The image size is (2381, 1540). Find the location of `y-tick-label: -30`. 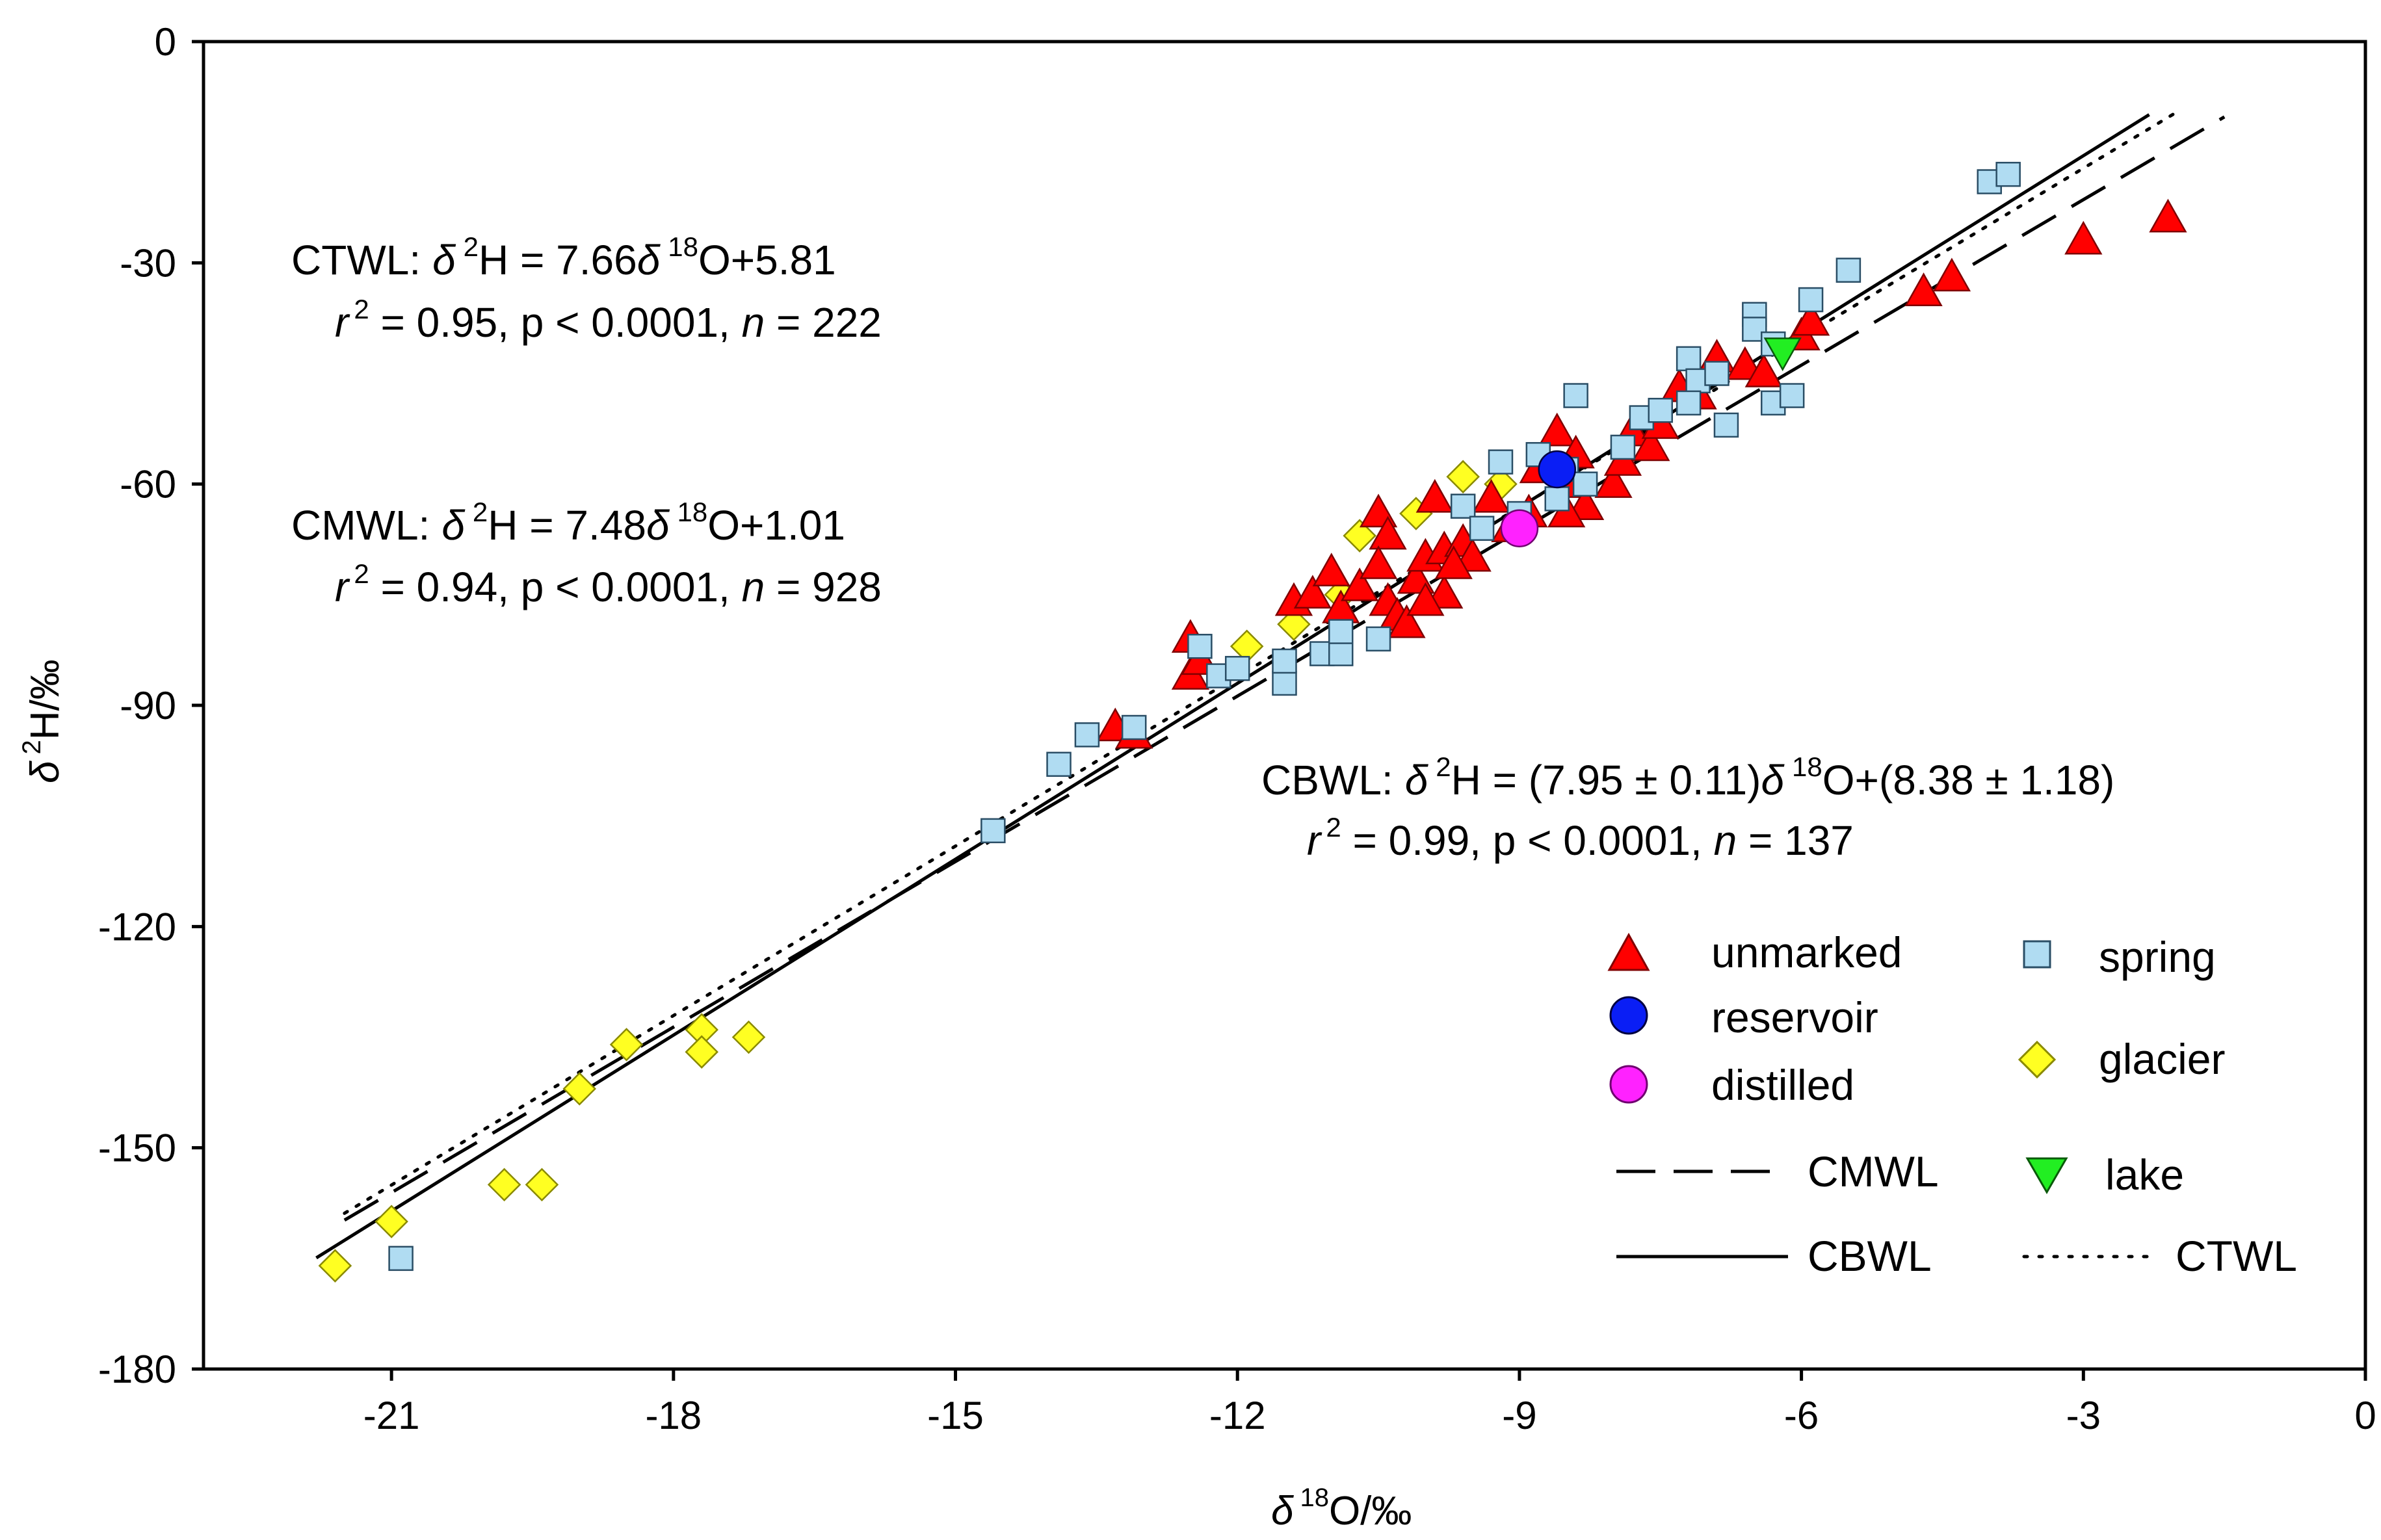

y-tick-label: -30 is located at coordinates (148, 263).